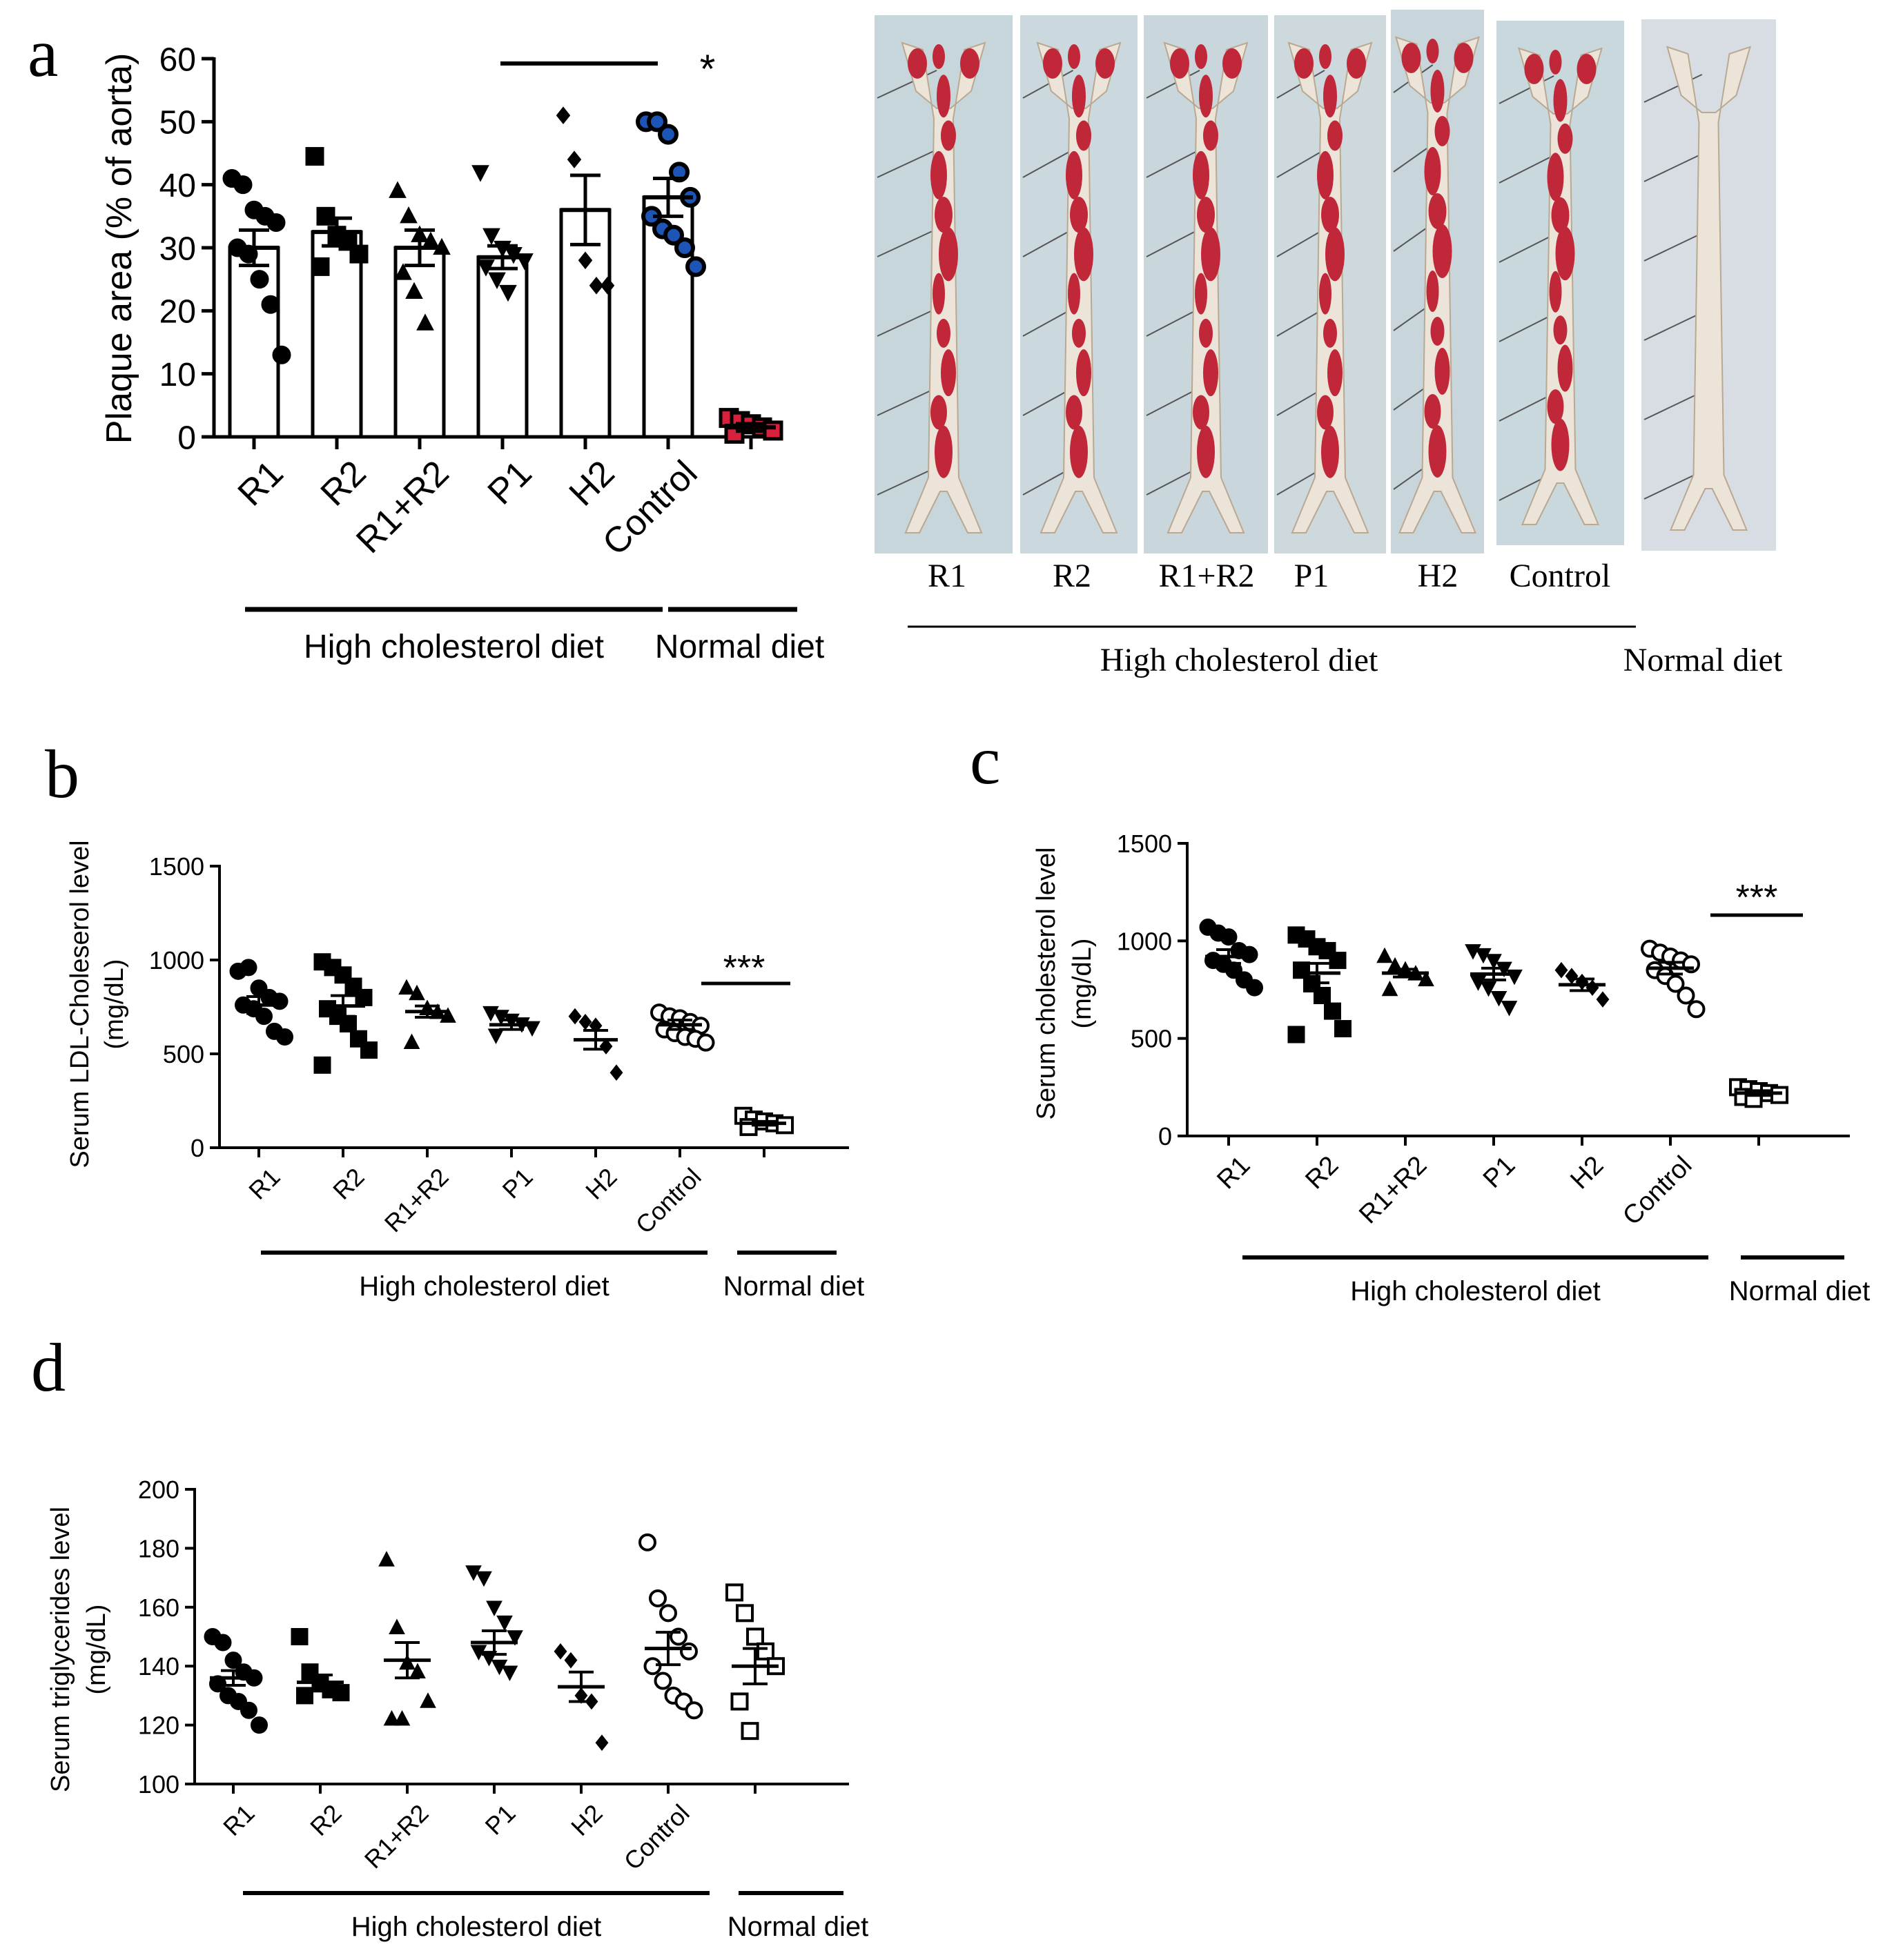  Describe the element at coordinates (668, 1200) in the screenshot. I see `x-tick-label-b-5: Control` at that location.